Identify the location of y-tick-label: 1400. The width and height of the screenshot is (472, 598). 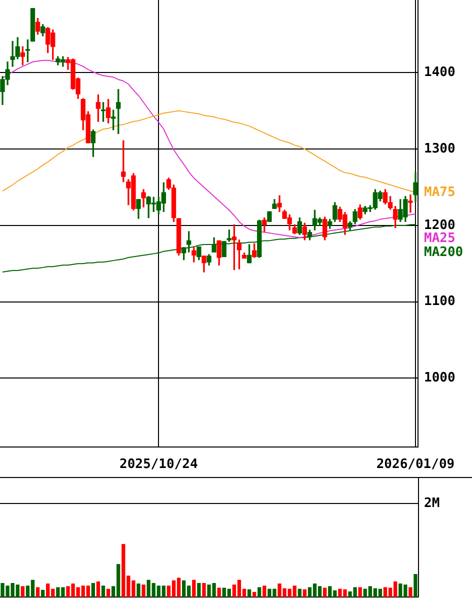
(440, 72).